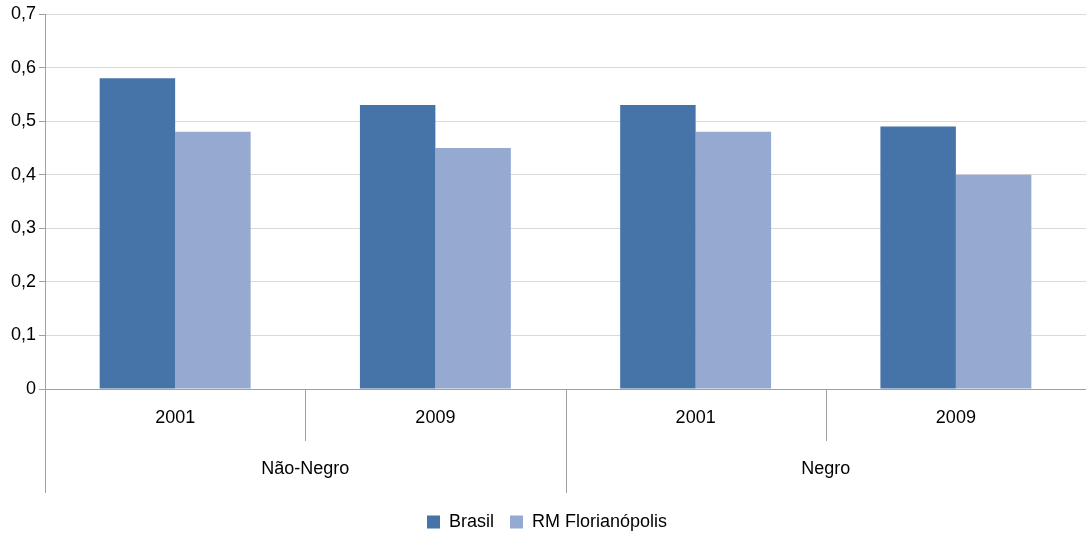  I want to click on y-tick-label: 0, so click(31, 387).